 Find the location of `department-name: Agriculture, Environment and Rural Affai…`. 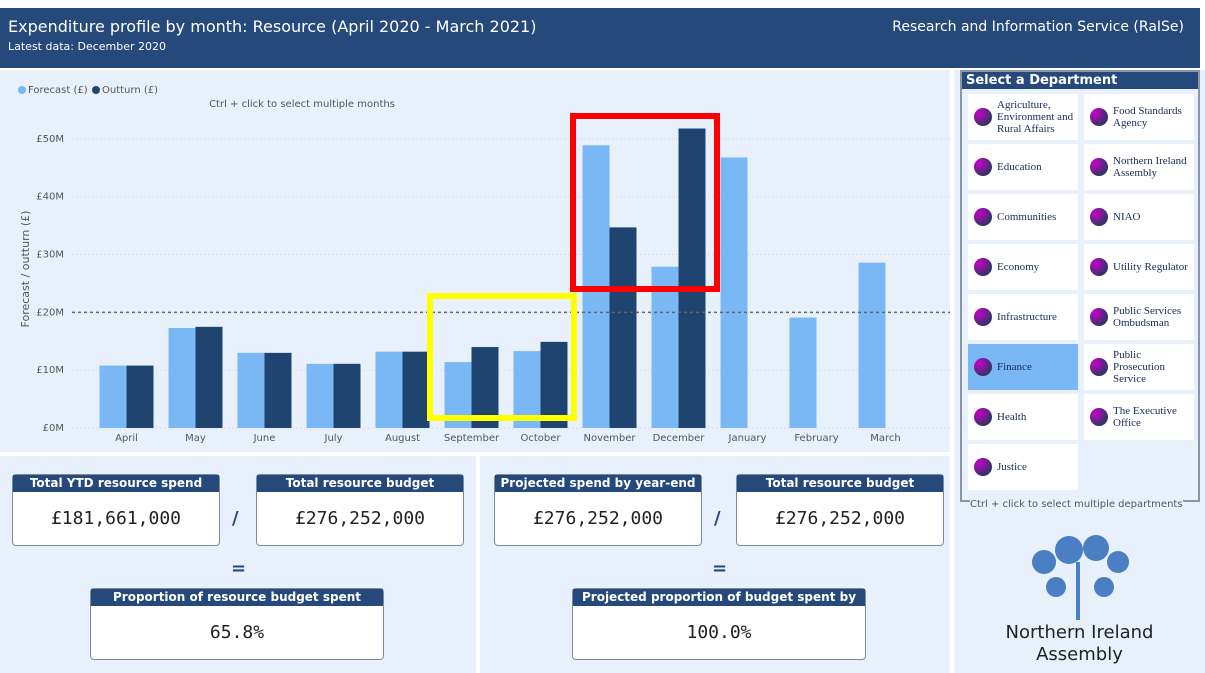

department-name: Agriculture, Environment and Rural Affai… is located at coordinates (1035, 117).